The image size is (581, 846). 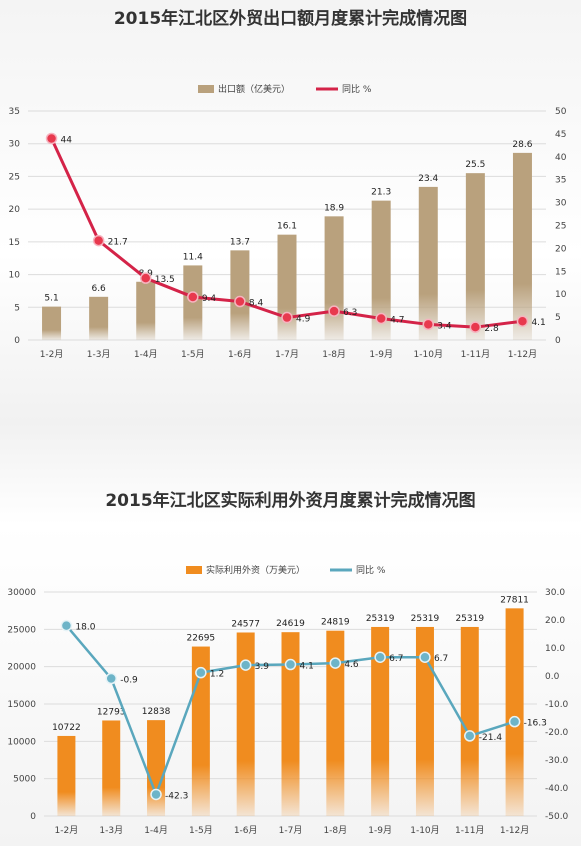 What do you see at coordinates (303, 320) in the screenshot?
I see `yoy-value-label: 4.9` at bounding box center [303, 320].